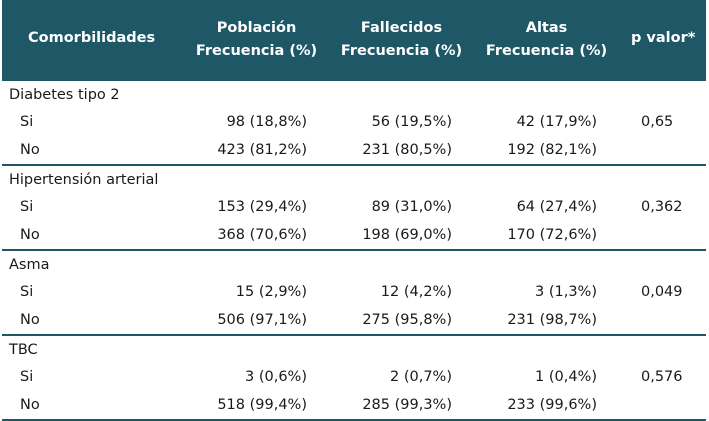 This screenshot has height=421, width=709. Describe the element at coordinates (552, 320) in the screenshot. I see `cell-altas: 231 (98,7%)` at that location.